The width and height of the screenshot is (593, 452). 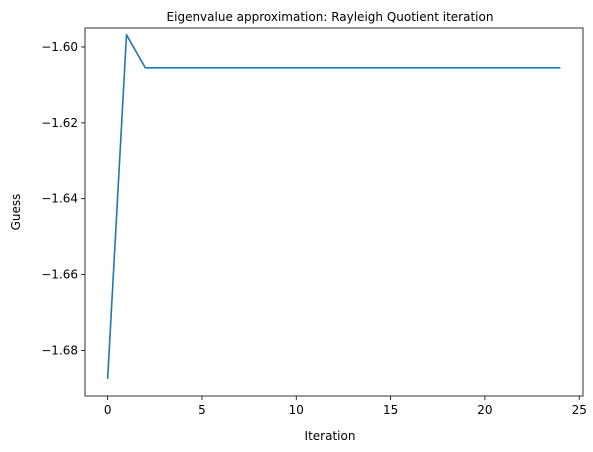 I want to click on x-tick-label: 5, so click(x=202, y=410).